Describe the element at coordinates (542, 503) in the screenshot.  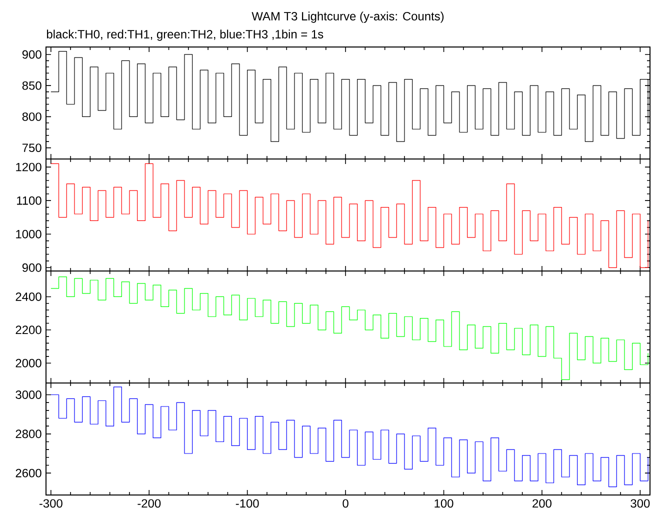
I see `x-tick-label: 200` at that location.